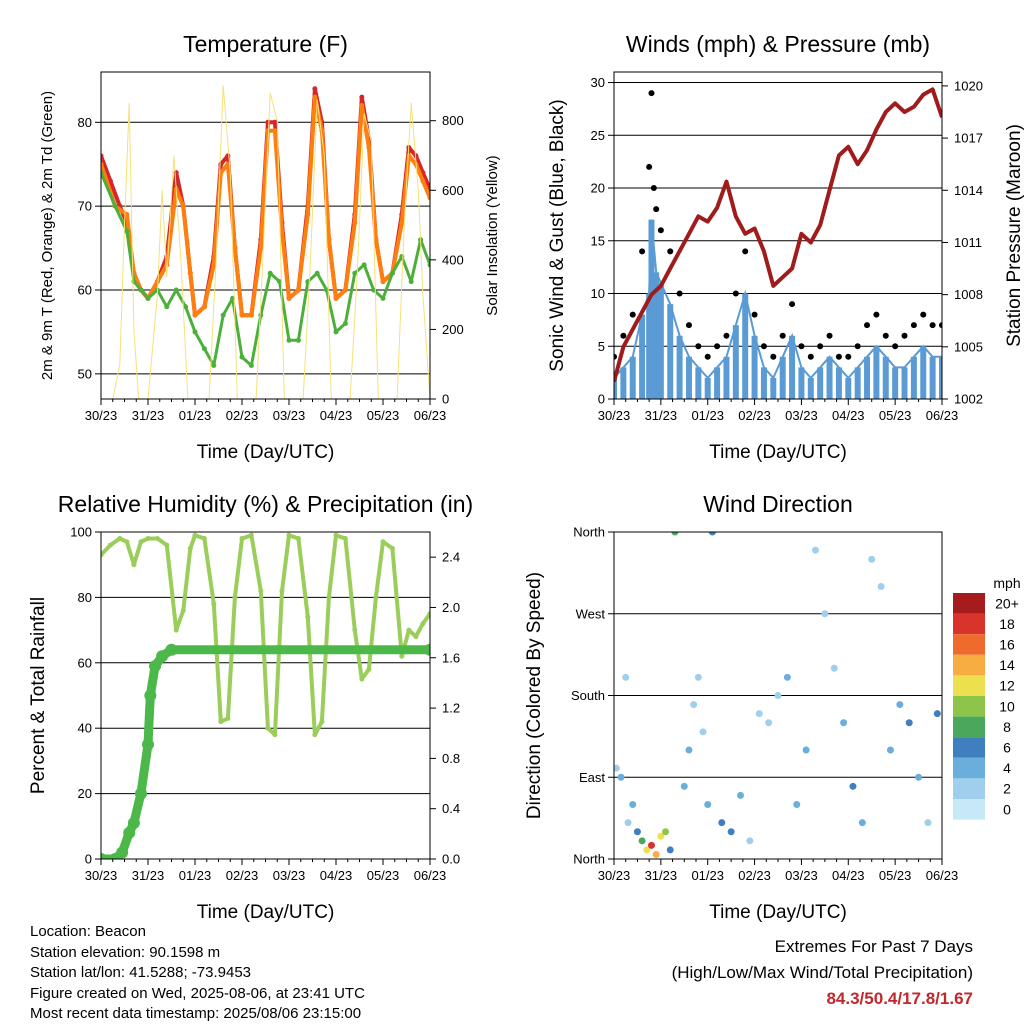 The height and width of the screenshot is (1025, 1024). Describe the element at coordinates (598, 188) in the screenshot. I see `y-tick-label: 20` at that location.